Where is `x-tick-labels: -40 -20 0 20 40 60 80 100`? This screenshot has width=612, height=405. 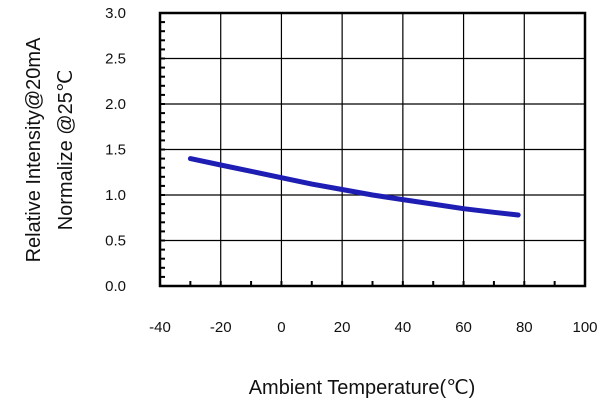
x-tick-labels: -40 -20 0 20 40 60 80 100 is located at coordinates (373, 327).